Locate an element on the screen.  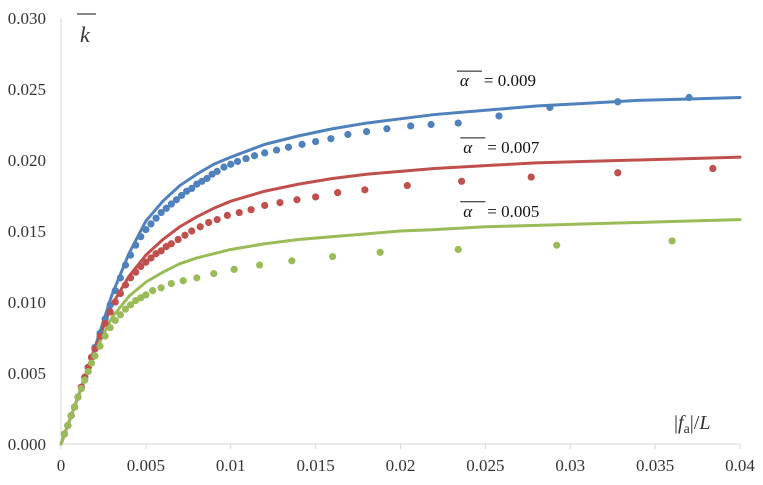
alpha-value: = 0.009 is located at coordinates (510, 80).